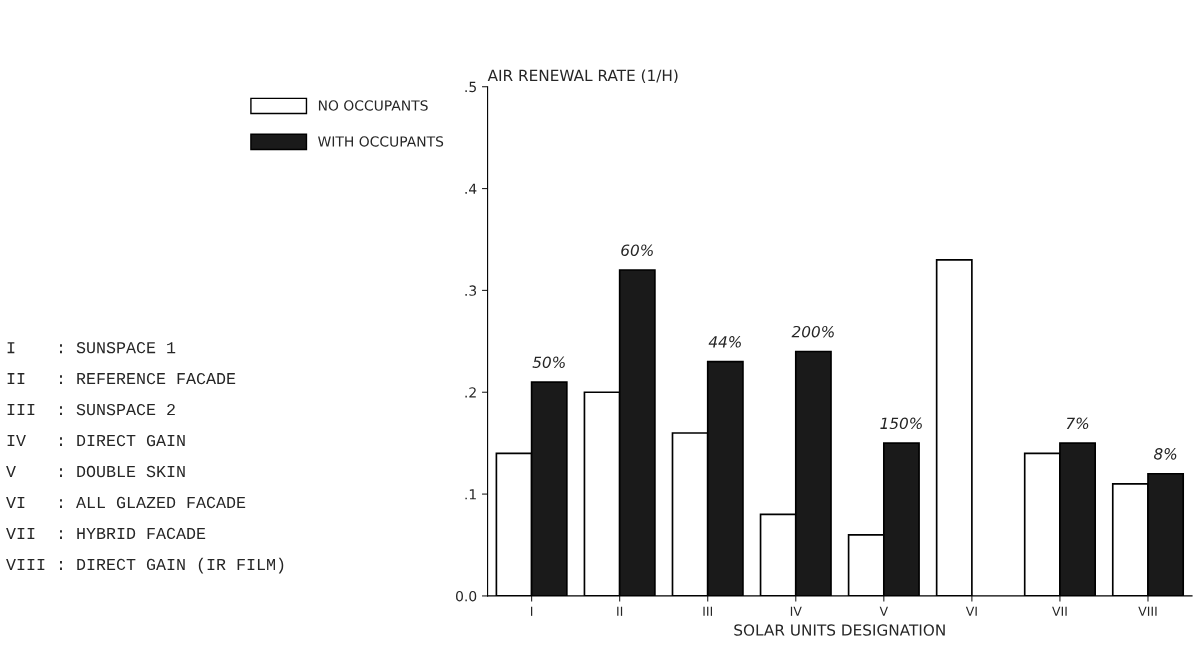 Image resolution: width=1198 pixels, height=652 pixels. Describe the element at coordinates (470, 494) in the screenshot. I see `y-tick-label: .1` at that location.